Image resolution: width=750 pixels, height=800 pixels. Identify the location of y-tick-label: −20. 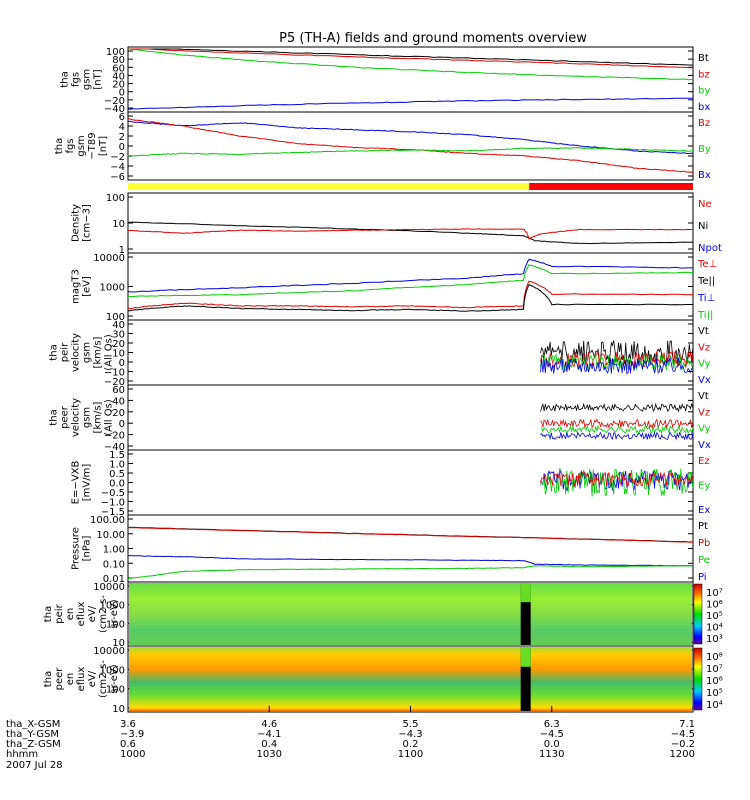
(114, 436).